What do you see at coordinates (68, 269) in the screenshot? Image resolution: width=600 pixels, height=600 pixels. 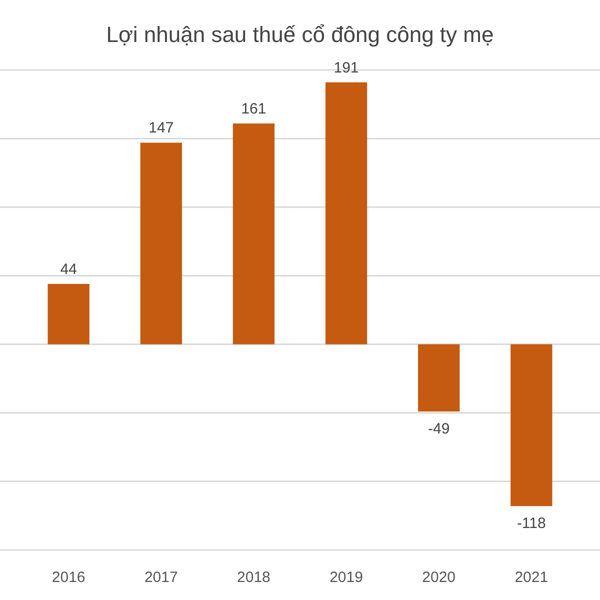 I see `data-label: 44` at bounding box center [68, 269].